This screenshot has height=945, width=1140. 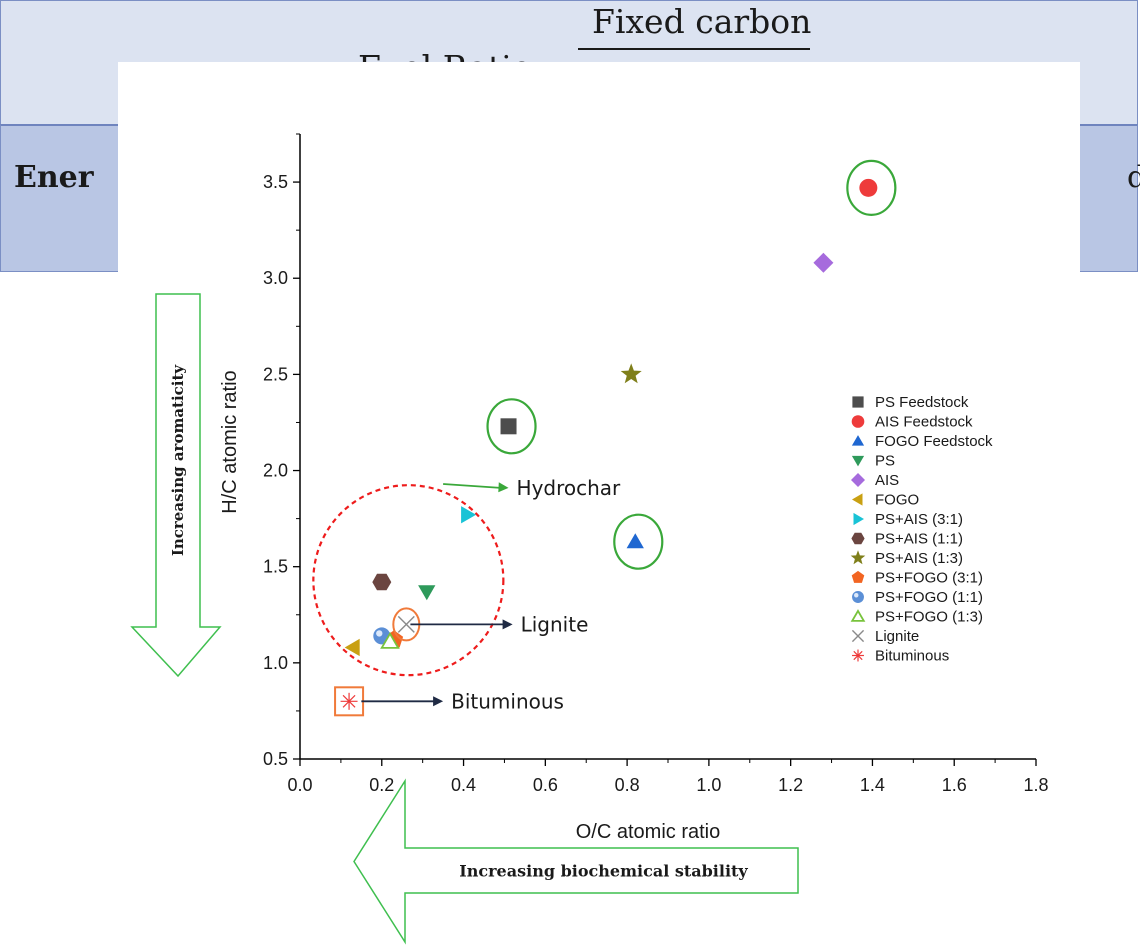 What do you see at coordinates (694, 49) in the screenshot?
I see `fraction-bar` at bounding box center [694, 49].